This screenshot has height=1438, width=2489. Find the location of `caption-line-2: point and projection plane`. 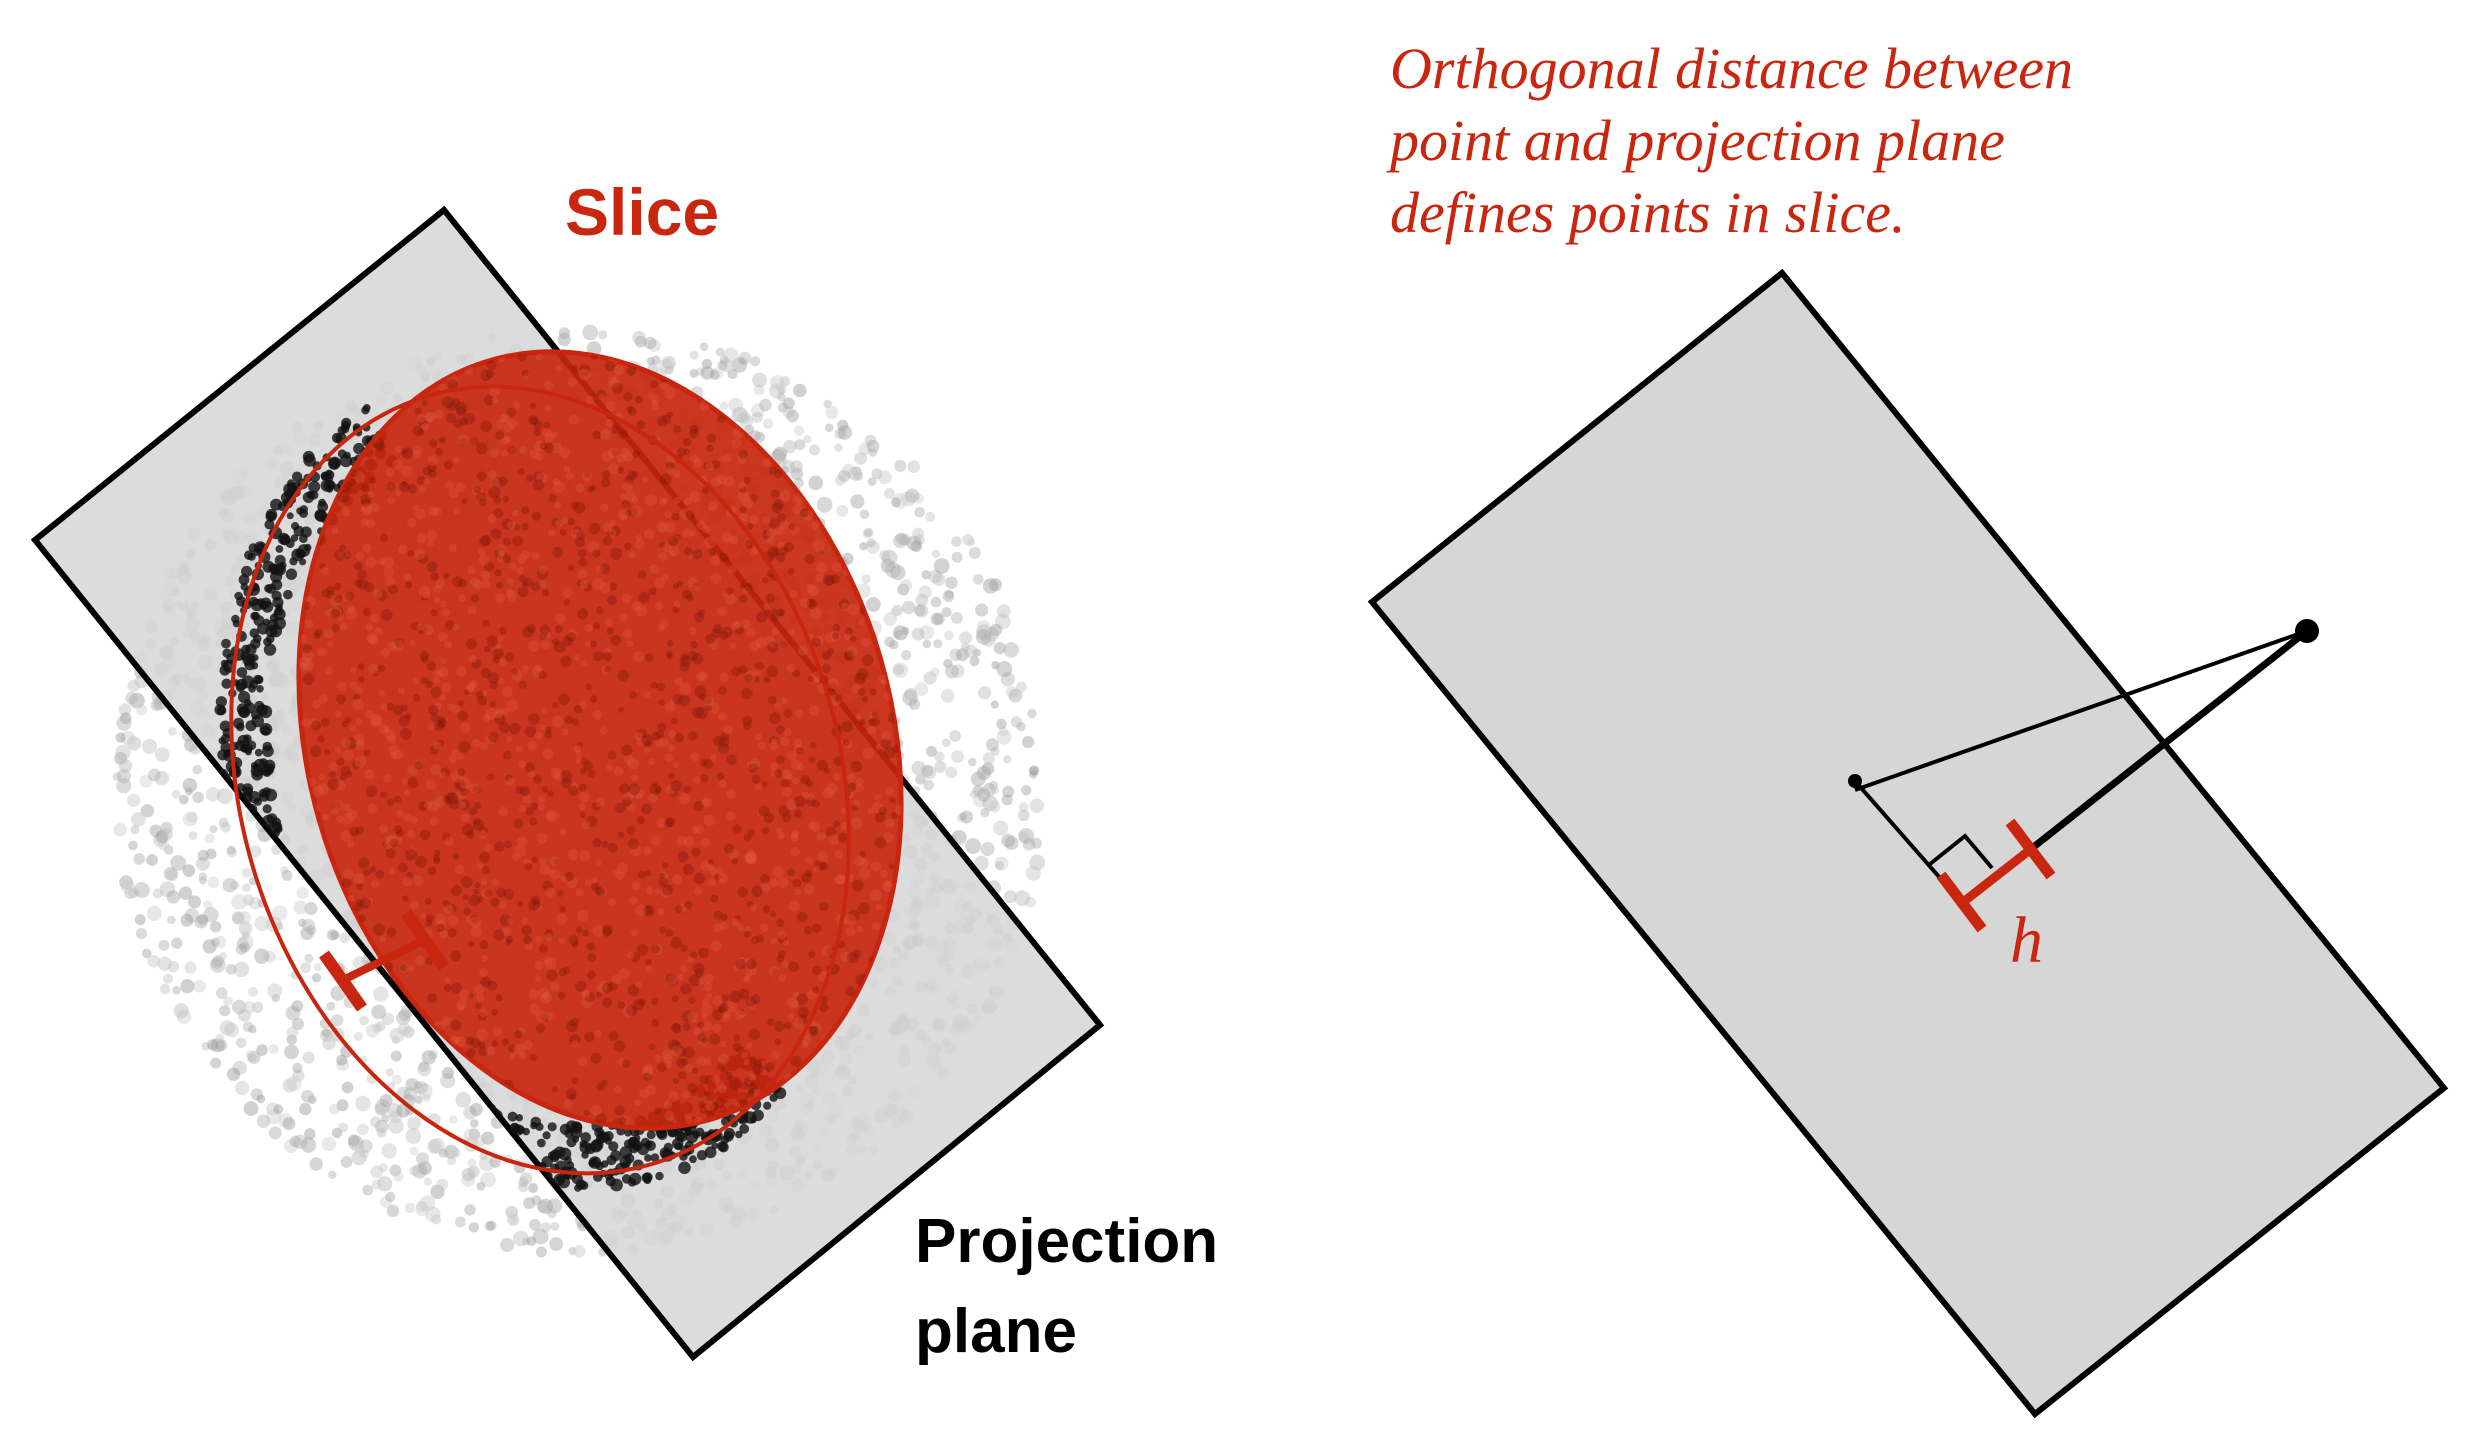

caption-line-2: point and projection plane is located at coordinates (1695, 140).